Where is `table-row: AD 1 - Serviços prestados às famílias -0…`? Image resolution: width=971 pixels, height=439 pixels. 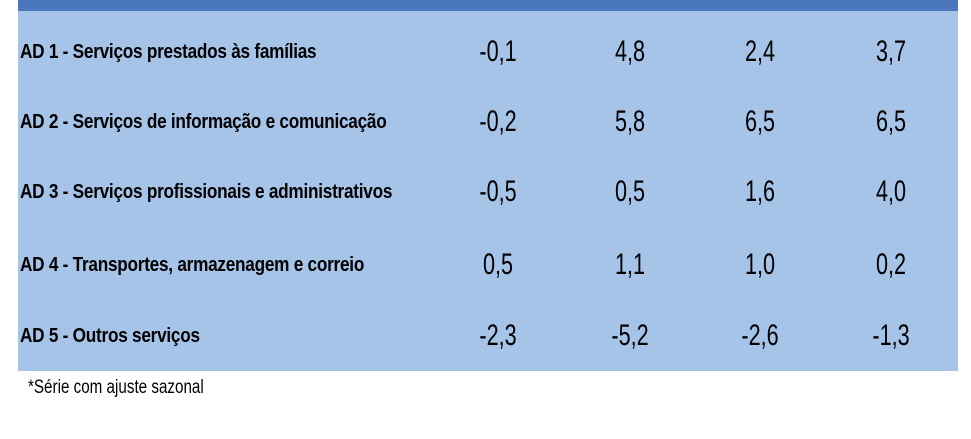 table-row: AD 1 - Serviços prestados às famílias -0… is located at coordinates (488, 52).